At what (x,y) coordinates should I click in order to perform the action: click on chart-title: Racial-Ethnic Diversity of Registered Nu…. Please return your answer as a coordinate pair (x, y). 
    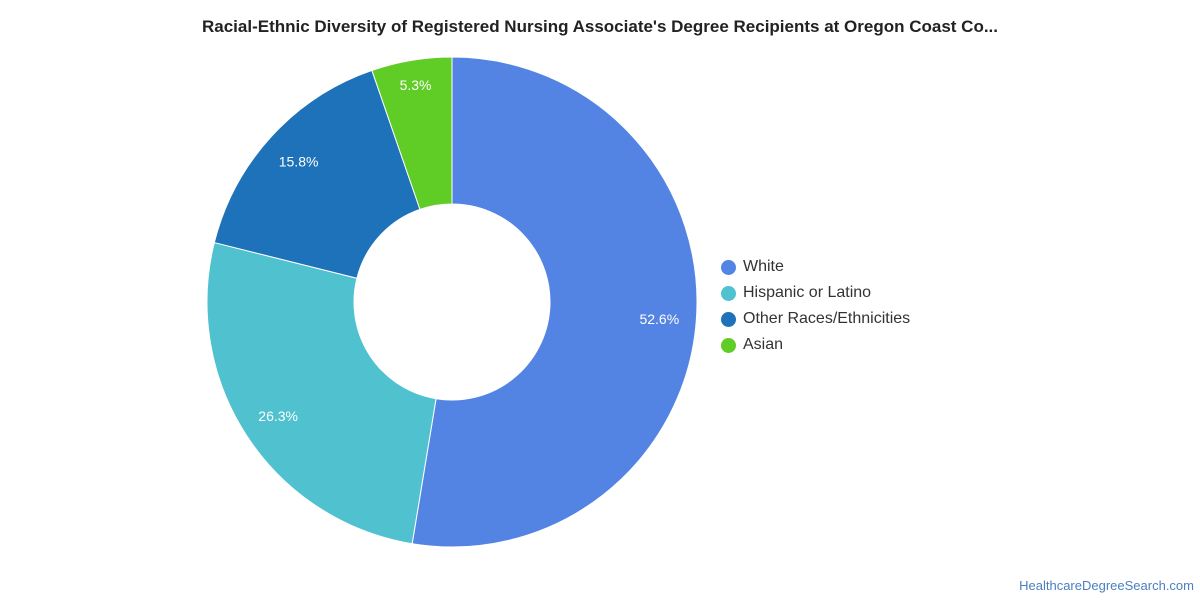
    Looking at the image, I should click on (600, 26).